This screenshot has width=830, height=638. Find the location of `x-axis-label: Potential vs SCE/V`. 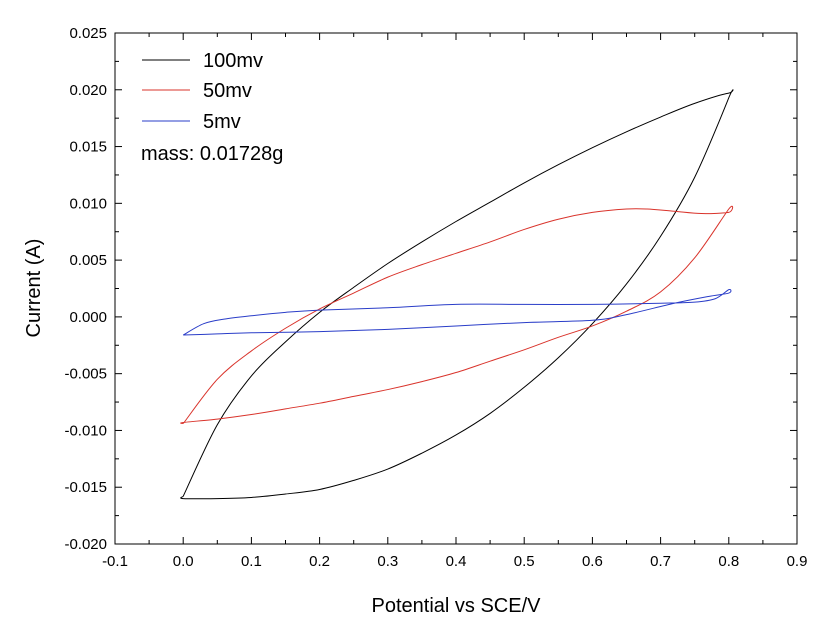

x-axis-label: Potential vs SCE/V is located at coordinates (457, 606).